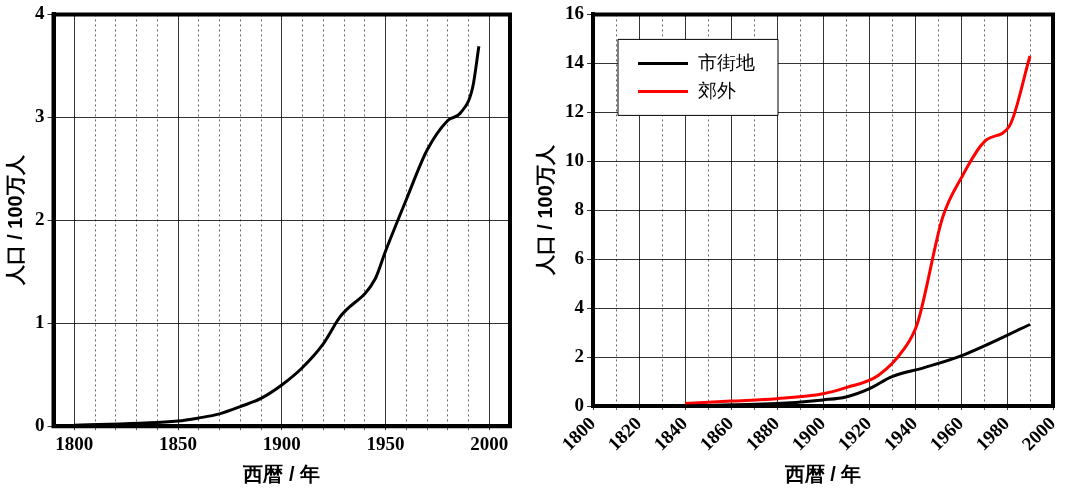 The height and width of the screenshot is (491, 1073). I want to click on y-tick-label: 16, so click(574, 13).